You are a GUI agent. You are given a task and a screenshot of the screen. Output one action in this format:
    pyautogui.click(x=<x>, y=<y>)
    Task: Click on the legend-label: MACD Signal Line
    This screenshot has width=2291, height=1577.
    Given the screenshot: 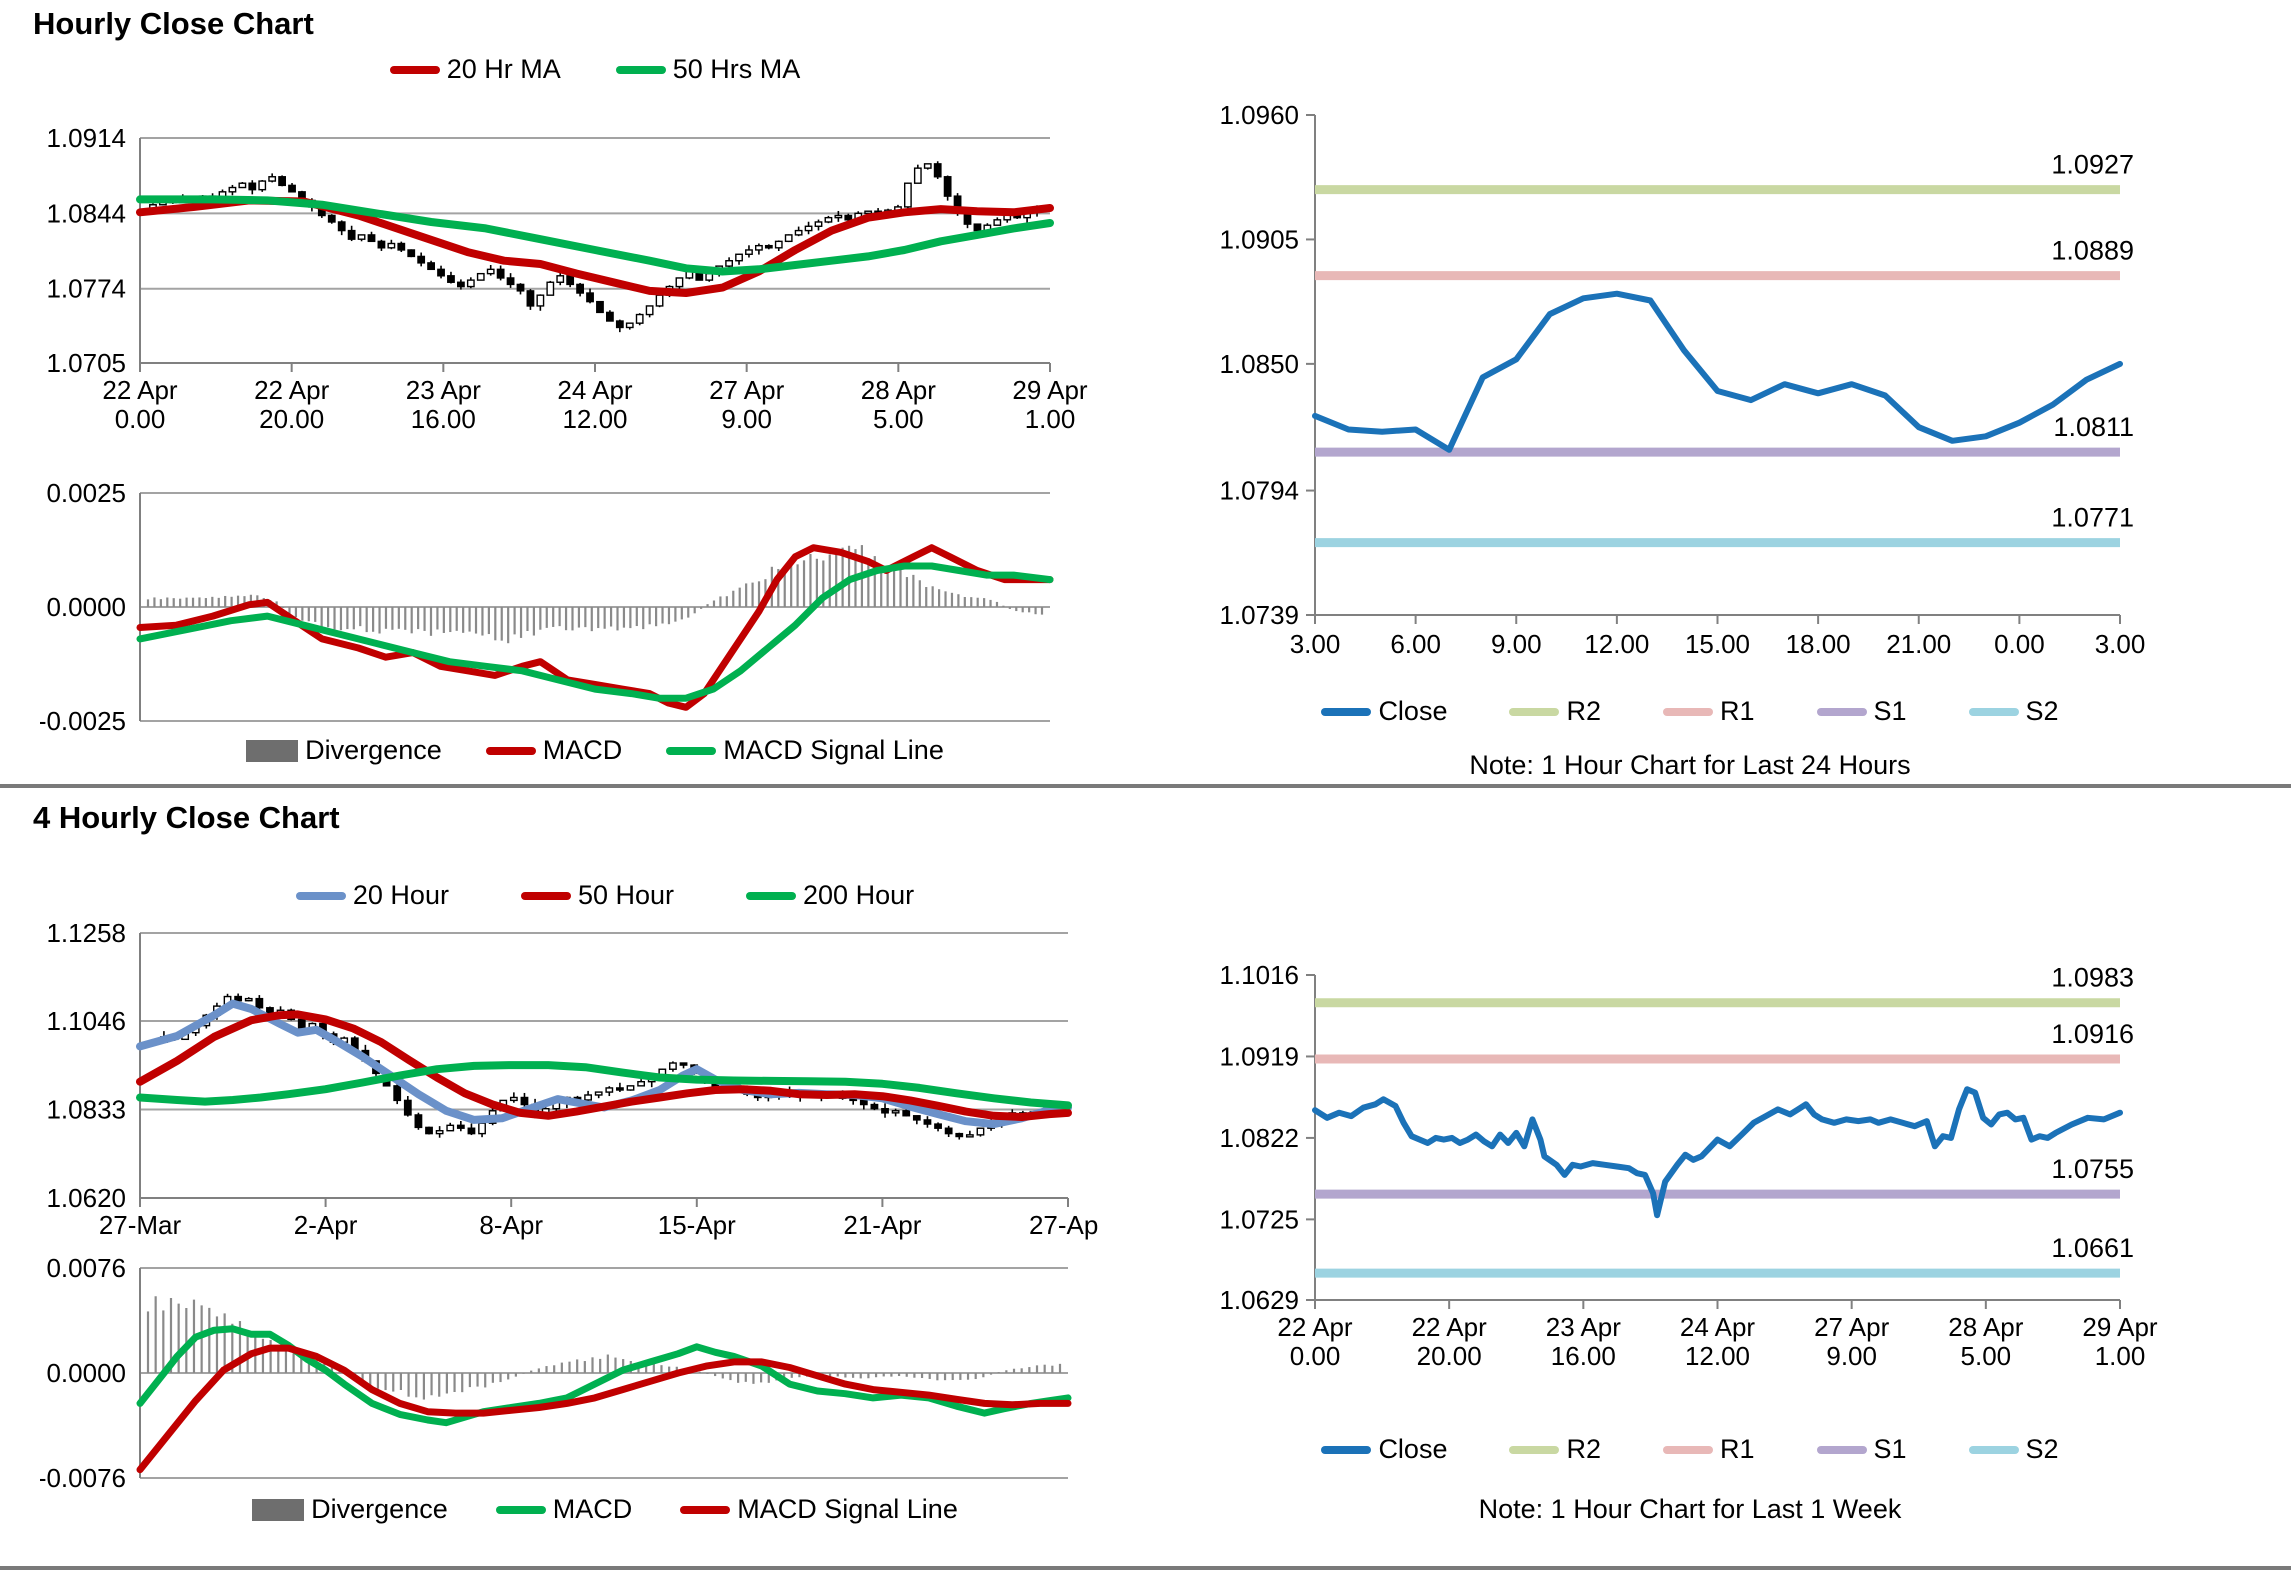 What is the action you would take?
    pyautogui.click(x=847, y=1509)
    